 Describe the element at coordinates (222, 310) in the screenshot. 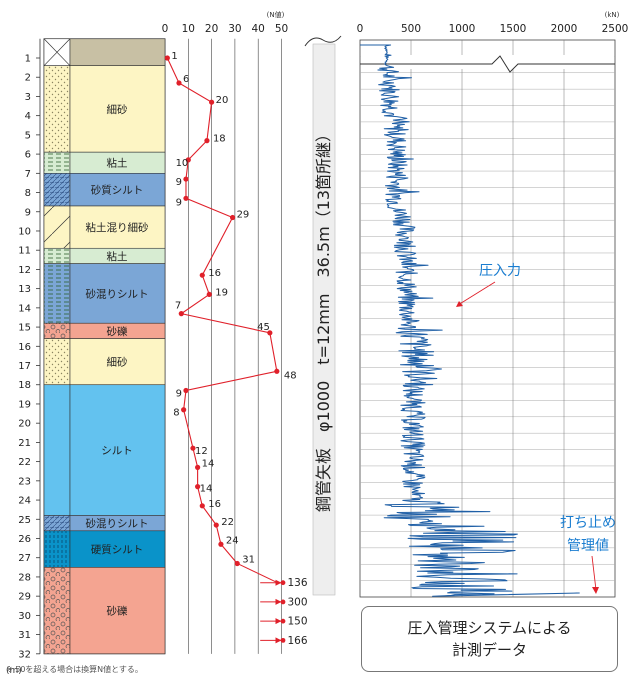

I see `n-value-line` at that location.